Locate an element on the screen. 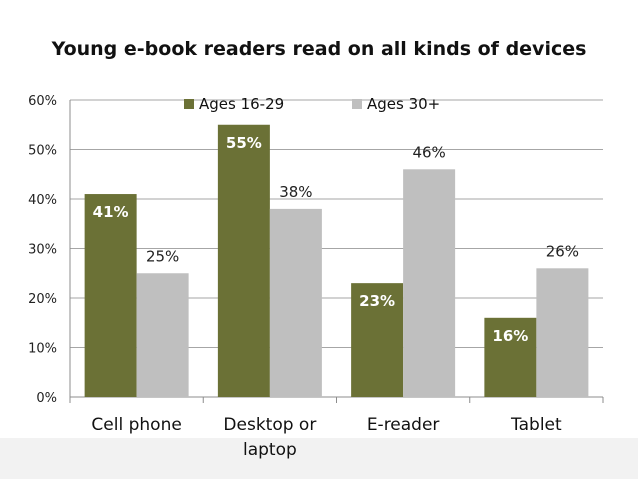 Image resolution: width=638 pixels, height=479 pixels. data-label: 55% is located at coordinates (244, 143).